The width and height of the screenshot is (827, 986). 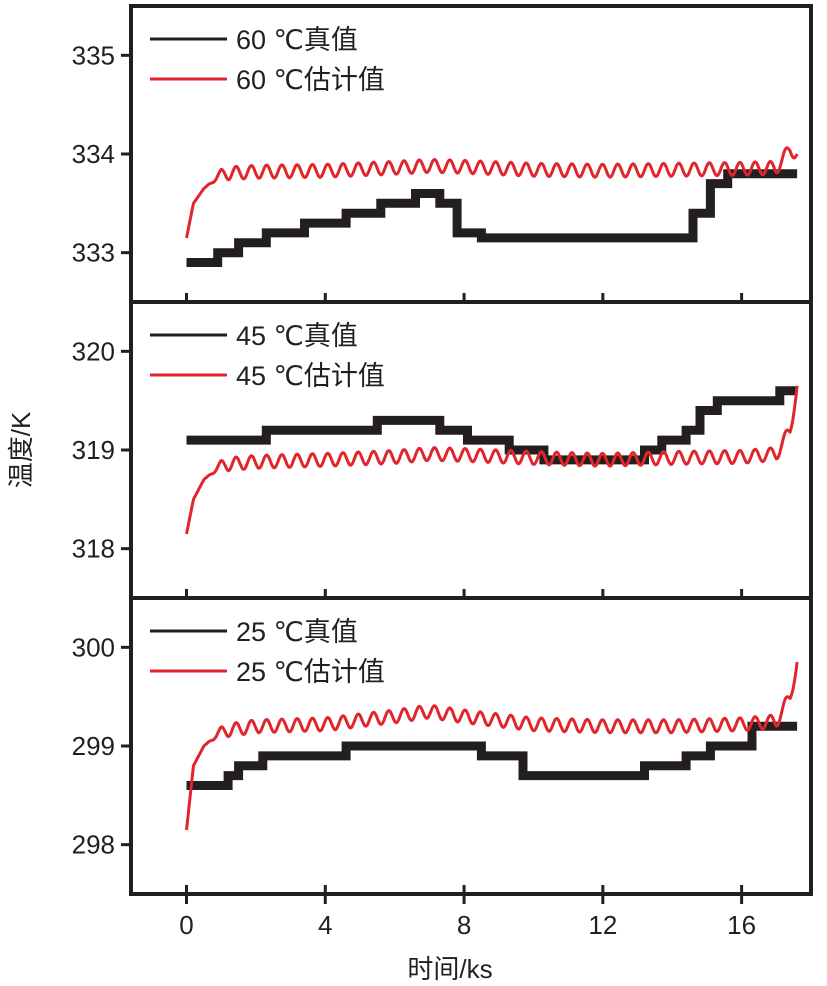 I want to click on x-axis: 0 4 8 12 16, so click(x=467, y=917).